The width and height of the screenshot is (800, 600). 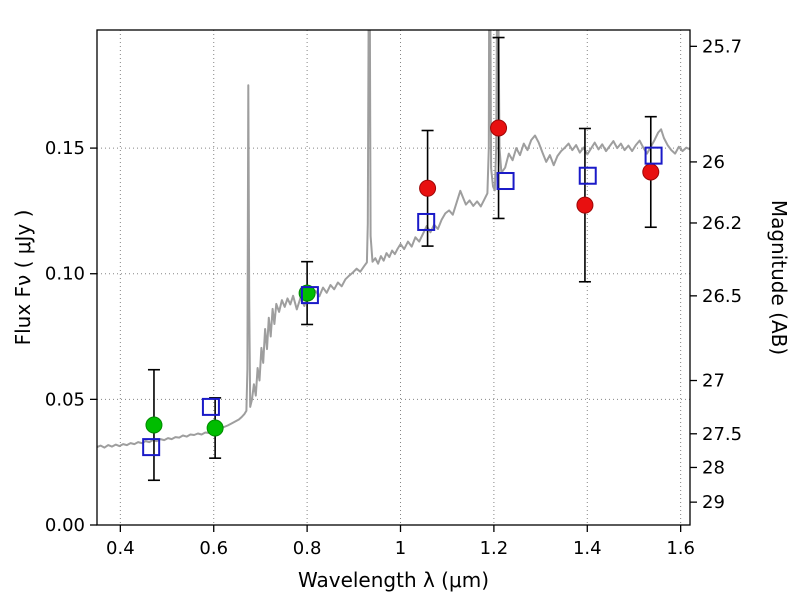 What do you see at coordinates (779, 277) in the screenshot?
I see `y-axis-label-right: Magnitude (AB)` at bounding box center [779, 277].